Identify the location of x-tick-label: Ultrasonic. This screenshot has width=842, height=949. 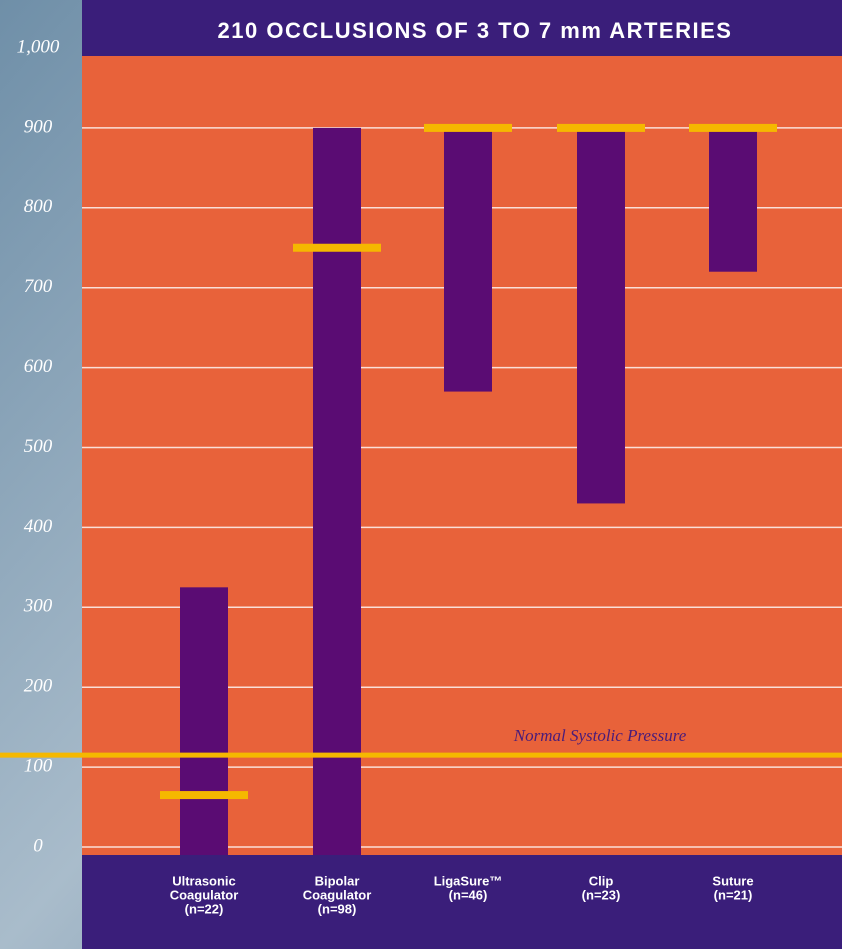
(204, 880).